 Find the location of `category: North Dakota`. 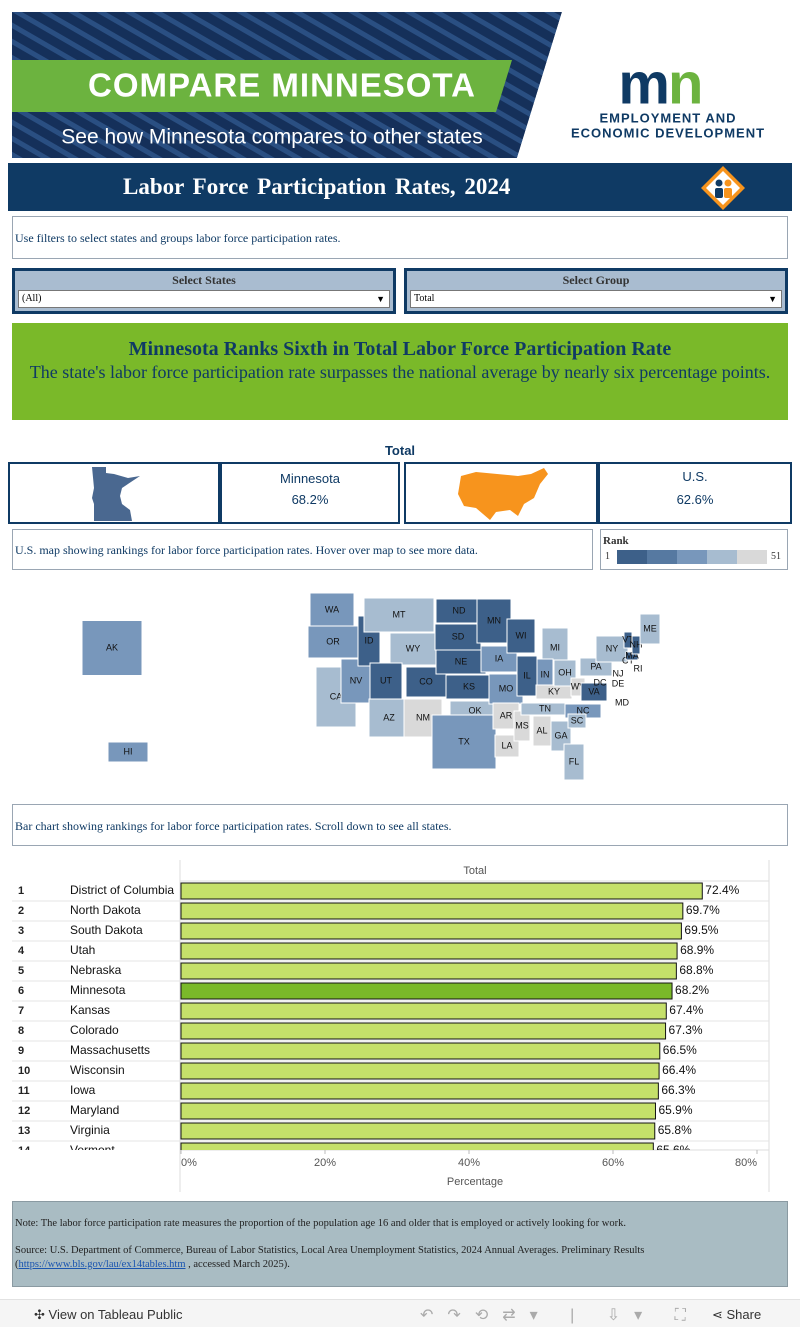

category: North Dakota is located at coordinates (105, 910).